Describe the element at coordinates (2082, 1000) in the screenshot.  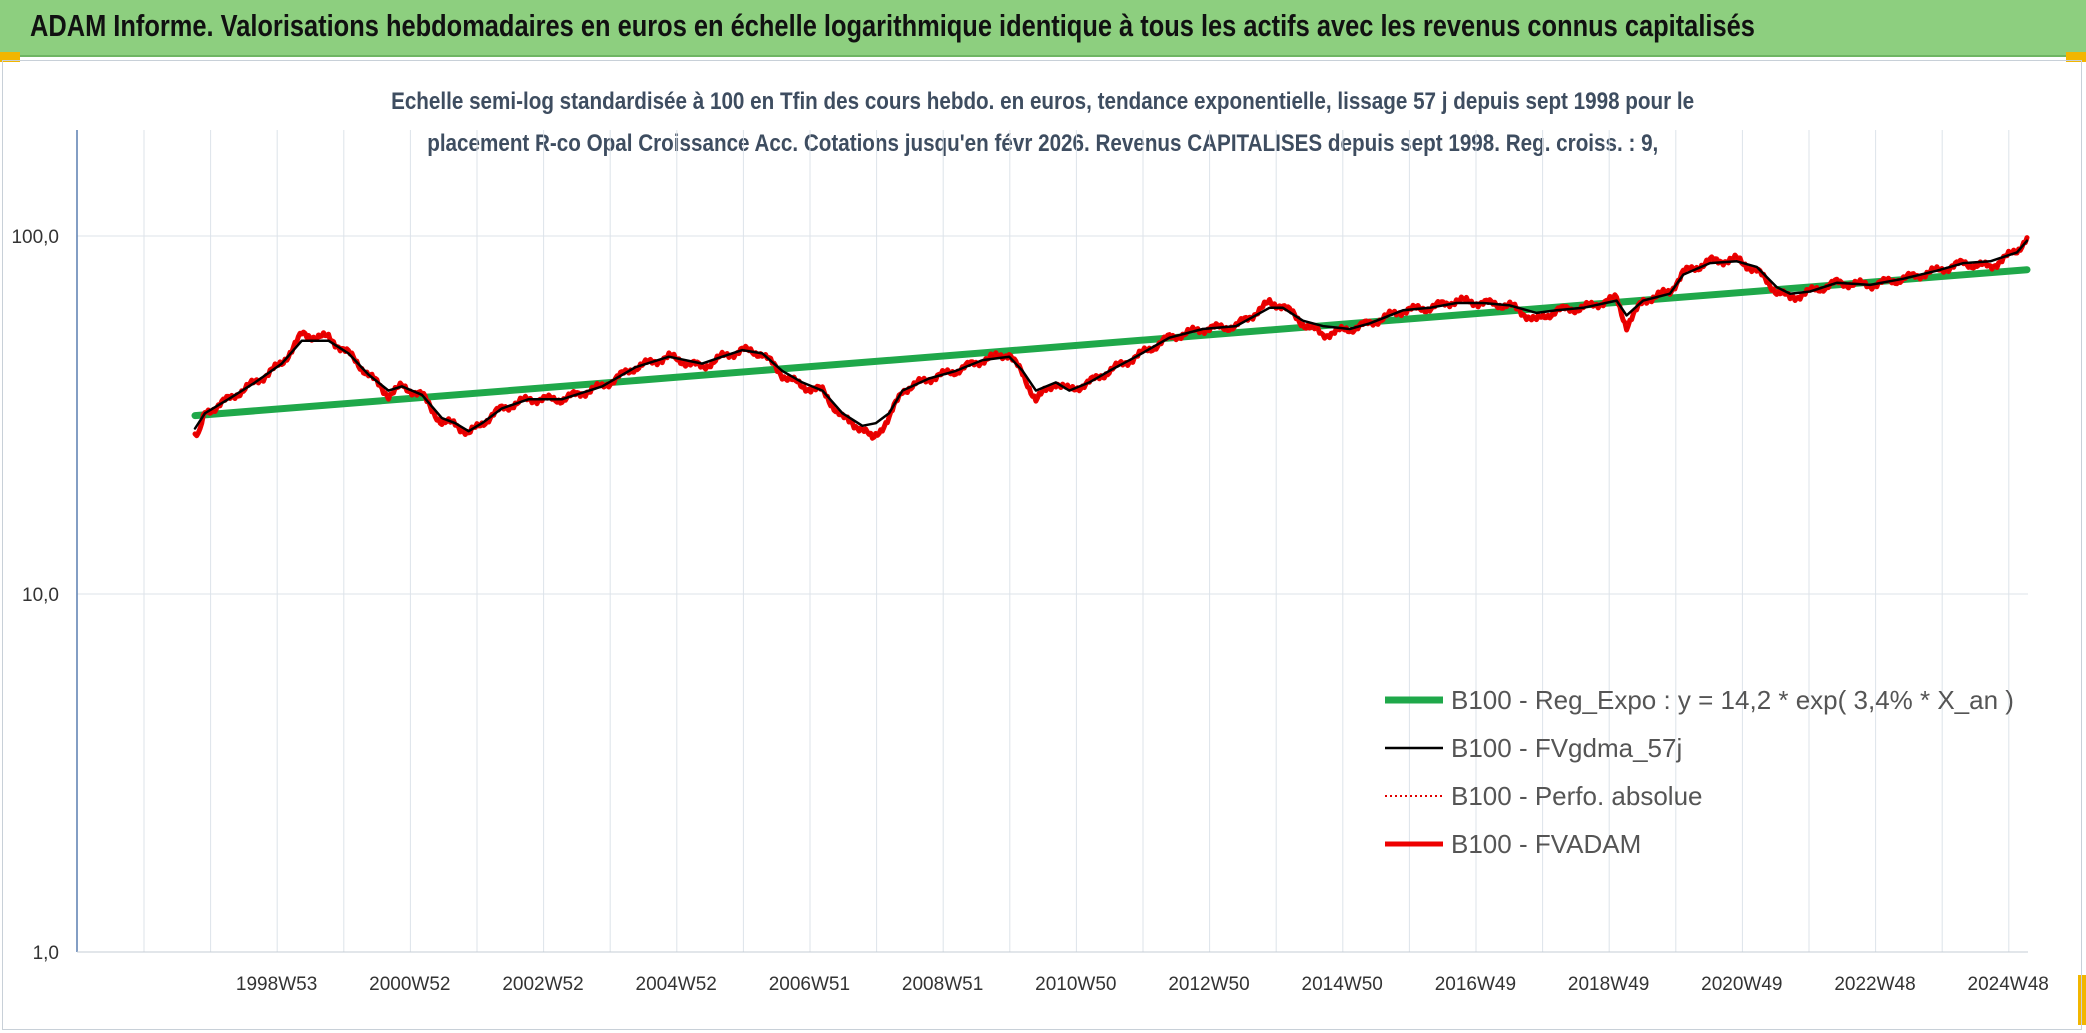
I see `corner-marker-bottom-right` at that location.